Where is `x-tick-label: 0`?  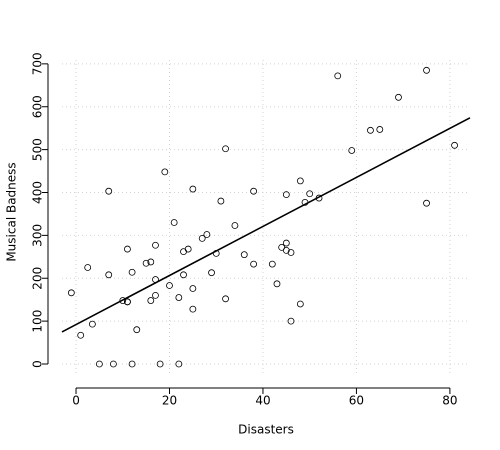 x-tick-label: 0 is located at coordinates (76, 401).